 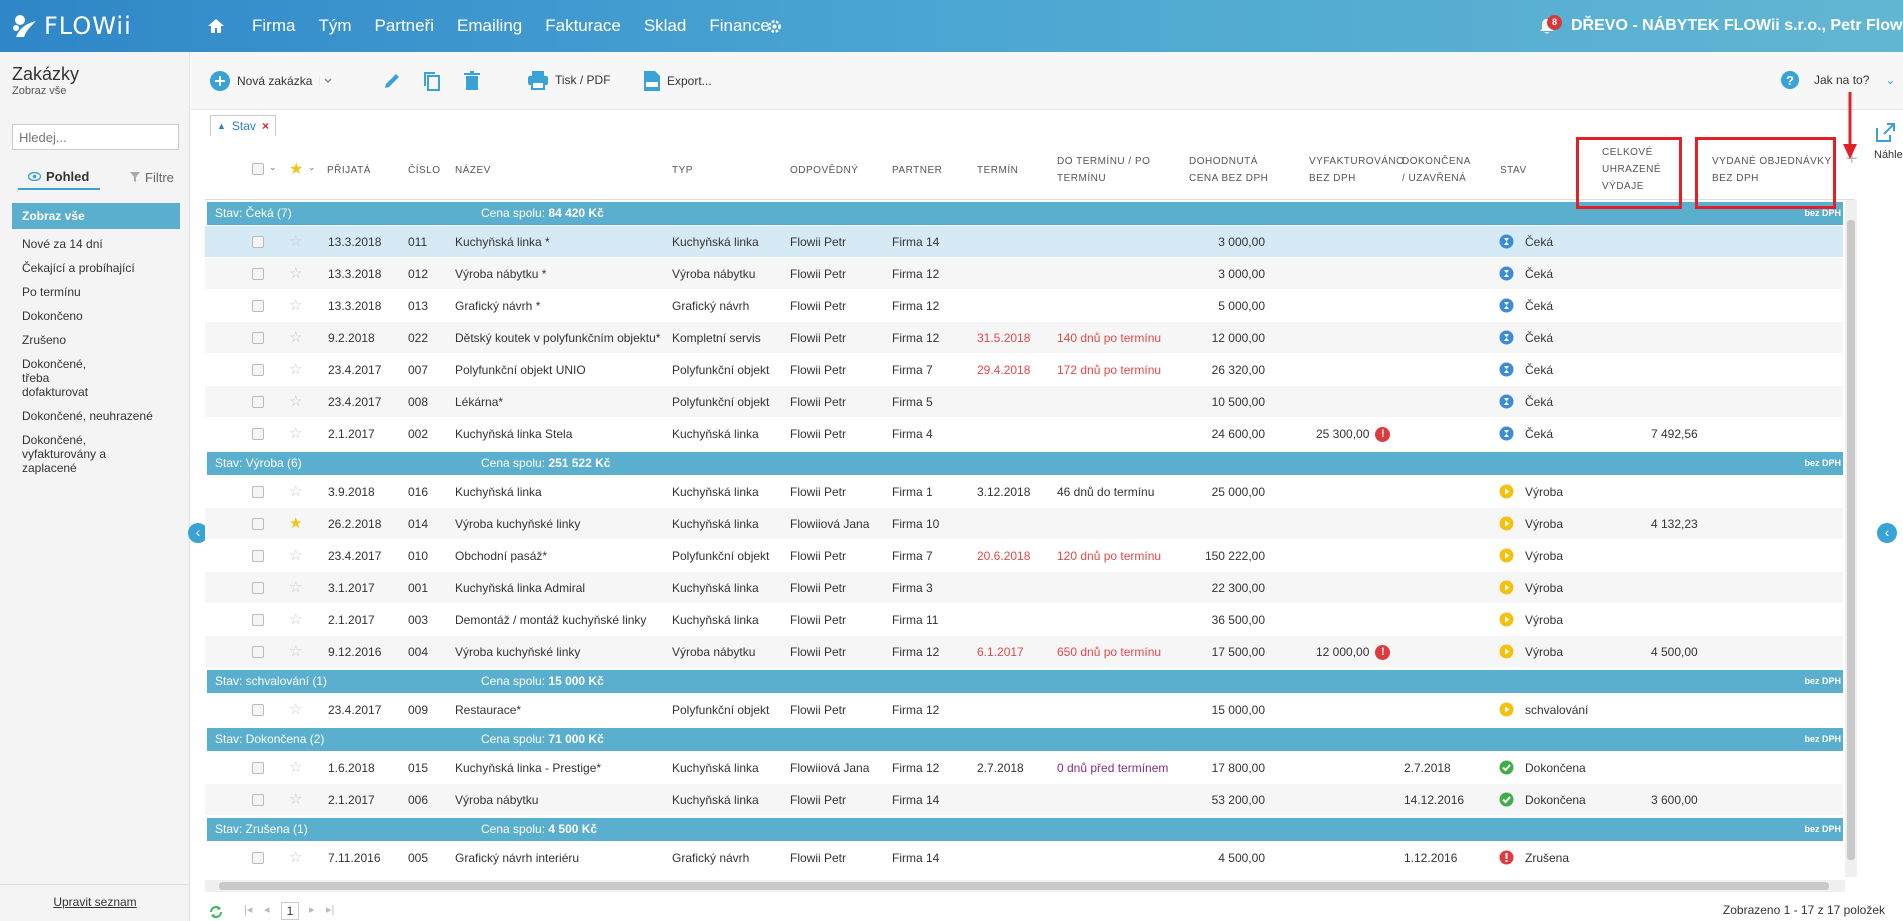 I want to click on current-page: 1, so click(x=290, y=911).